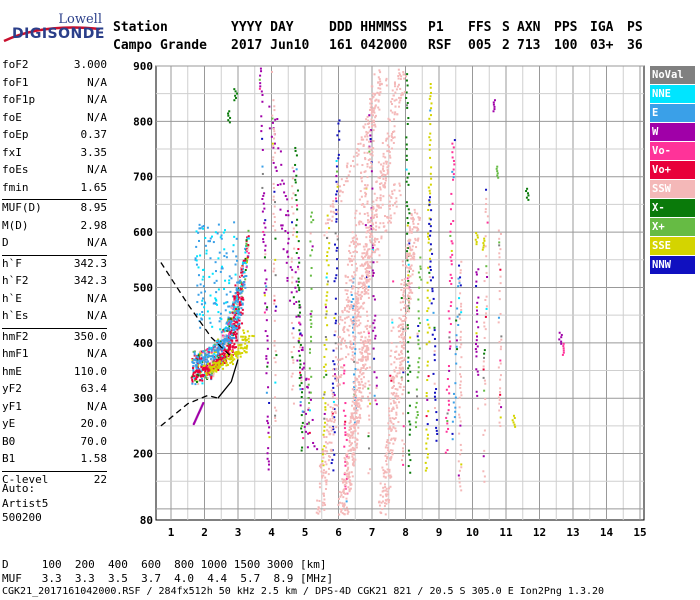  I want to click on x-tick-label: 10, so click(472, 532).